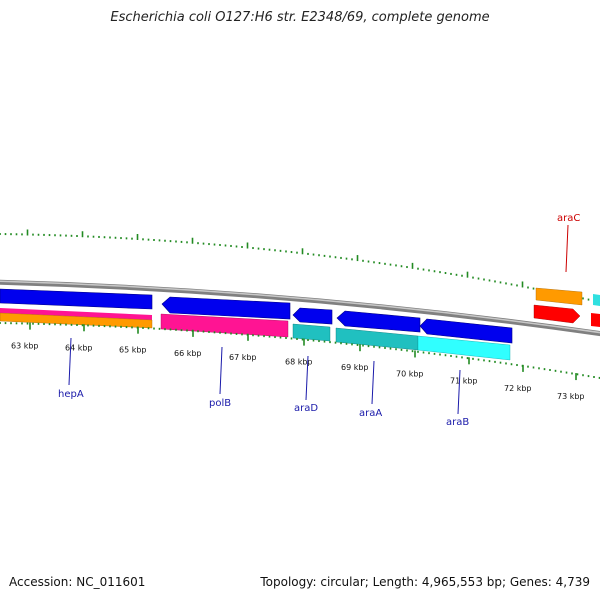 Image resolution: width=600 pixels, height=600 pixels. Describe the element at coordinates (370, 413) in the screenshot. I see `gene-label-araA: araA` at that location.